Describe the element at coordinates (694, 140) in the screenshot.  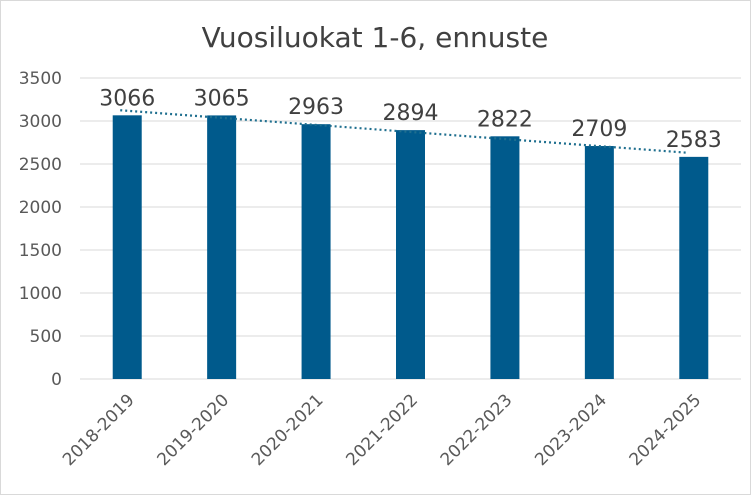
I see `data-label: 2583` at that location.